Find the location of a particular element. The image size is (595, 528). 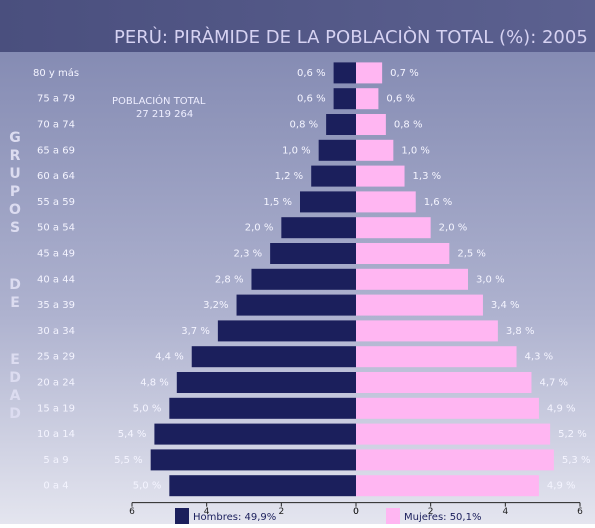

legend-label: Mujeres: 50,1% is located at coordinates (442, 517).